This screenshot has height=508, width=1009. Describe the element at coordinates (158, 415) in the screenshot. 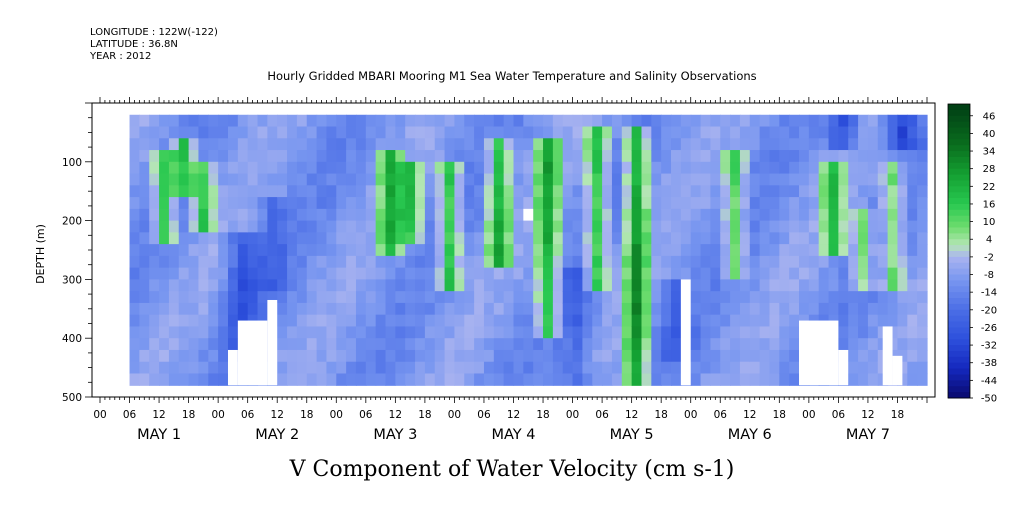

I see `x-tick-label: 12` at that location.